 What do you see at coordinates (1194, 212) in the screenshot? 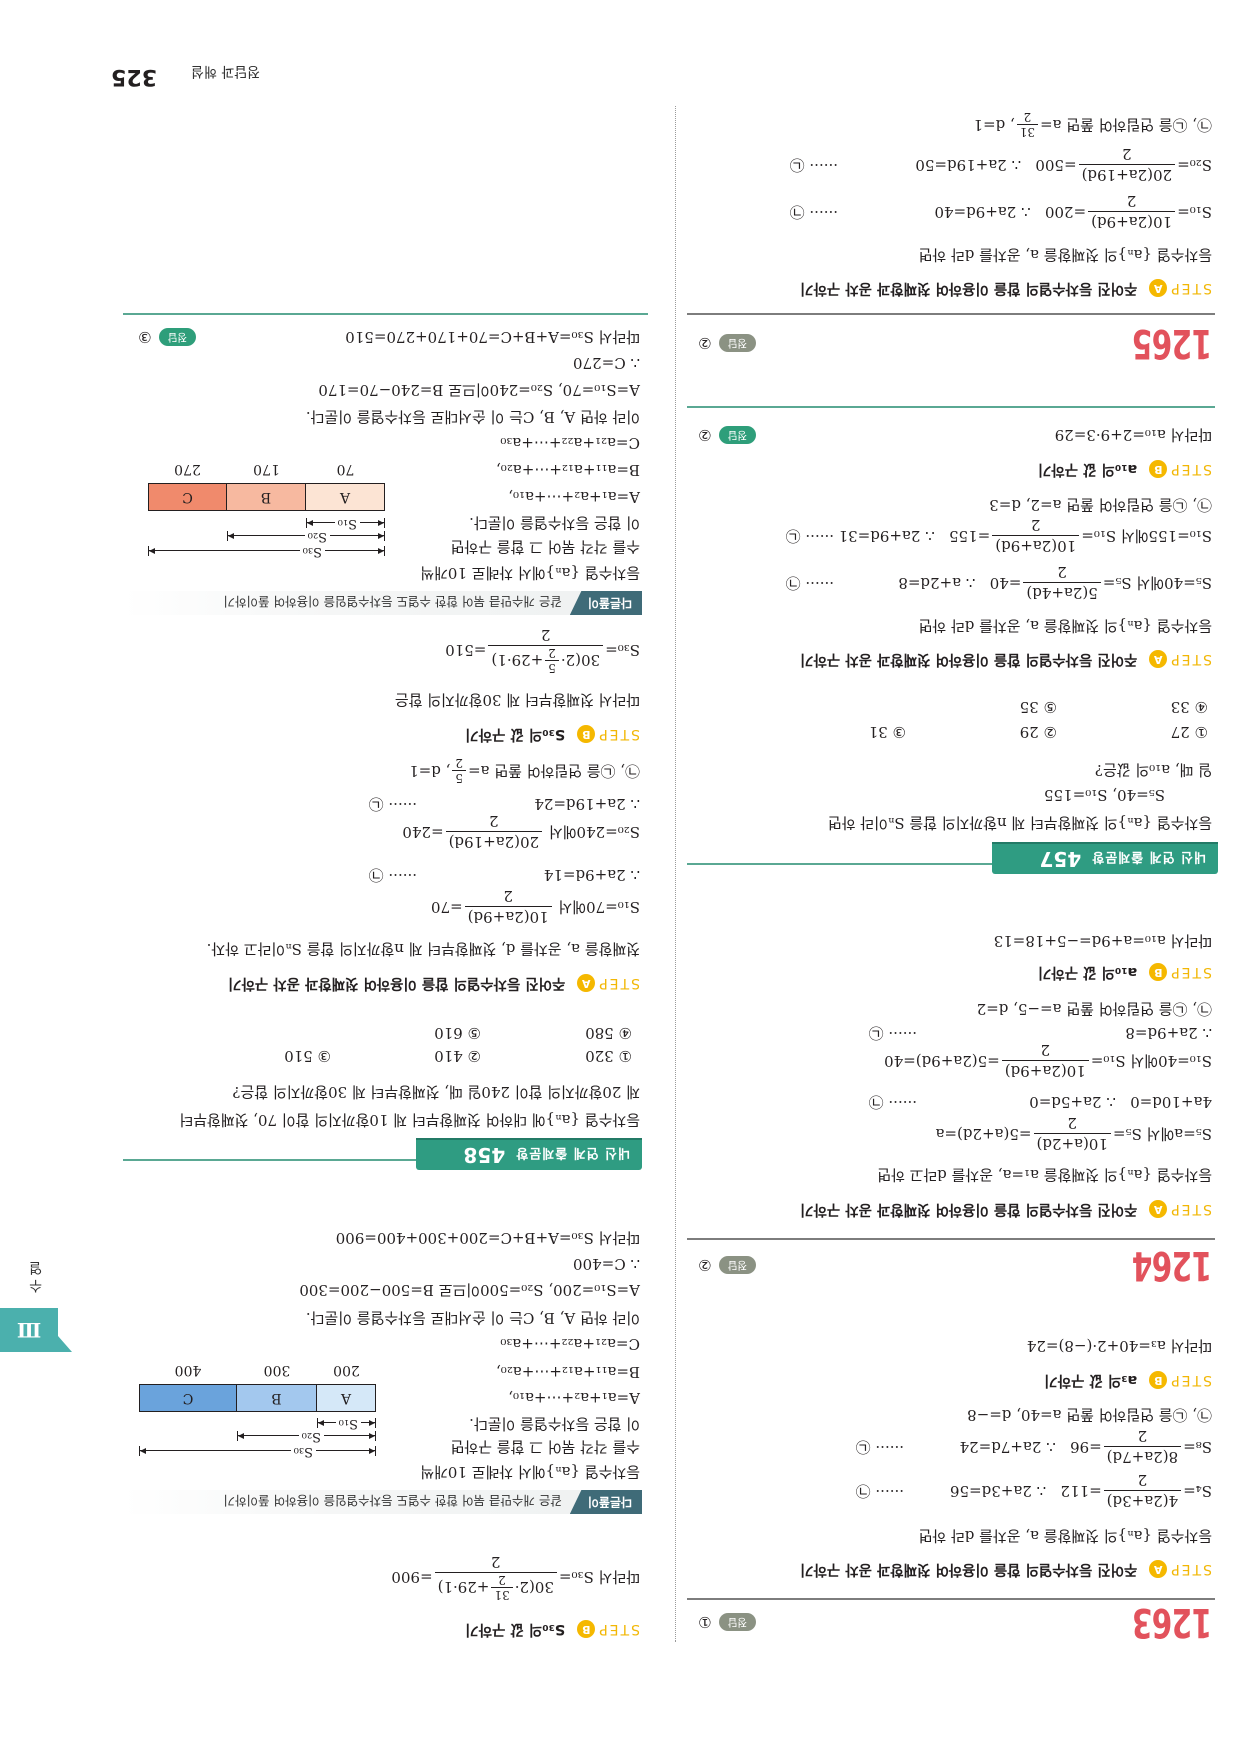
I see `eq-prefix: S₁₀=` at bounding box center [1194, 212].